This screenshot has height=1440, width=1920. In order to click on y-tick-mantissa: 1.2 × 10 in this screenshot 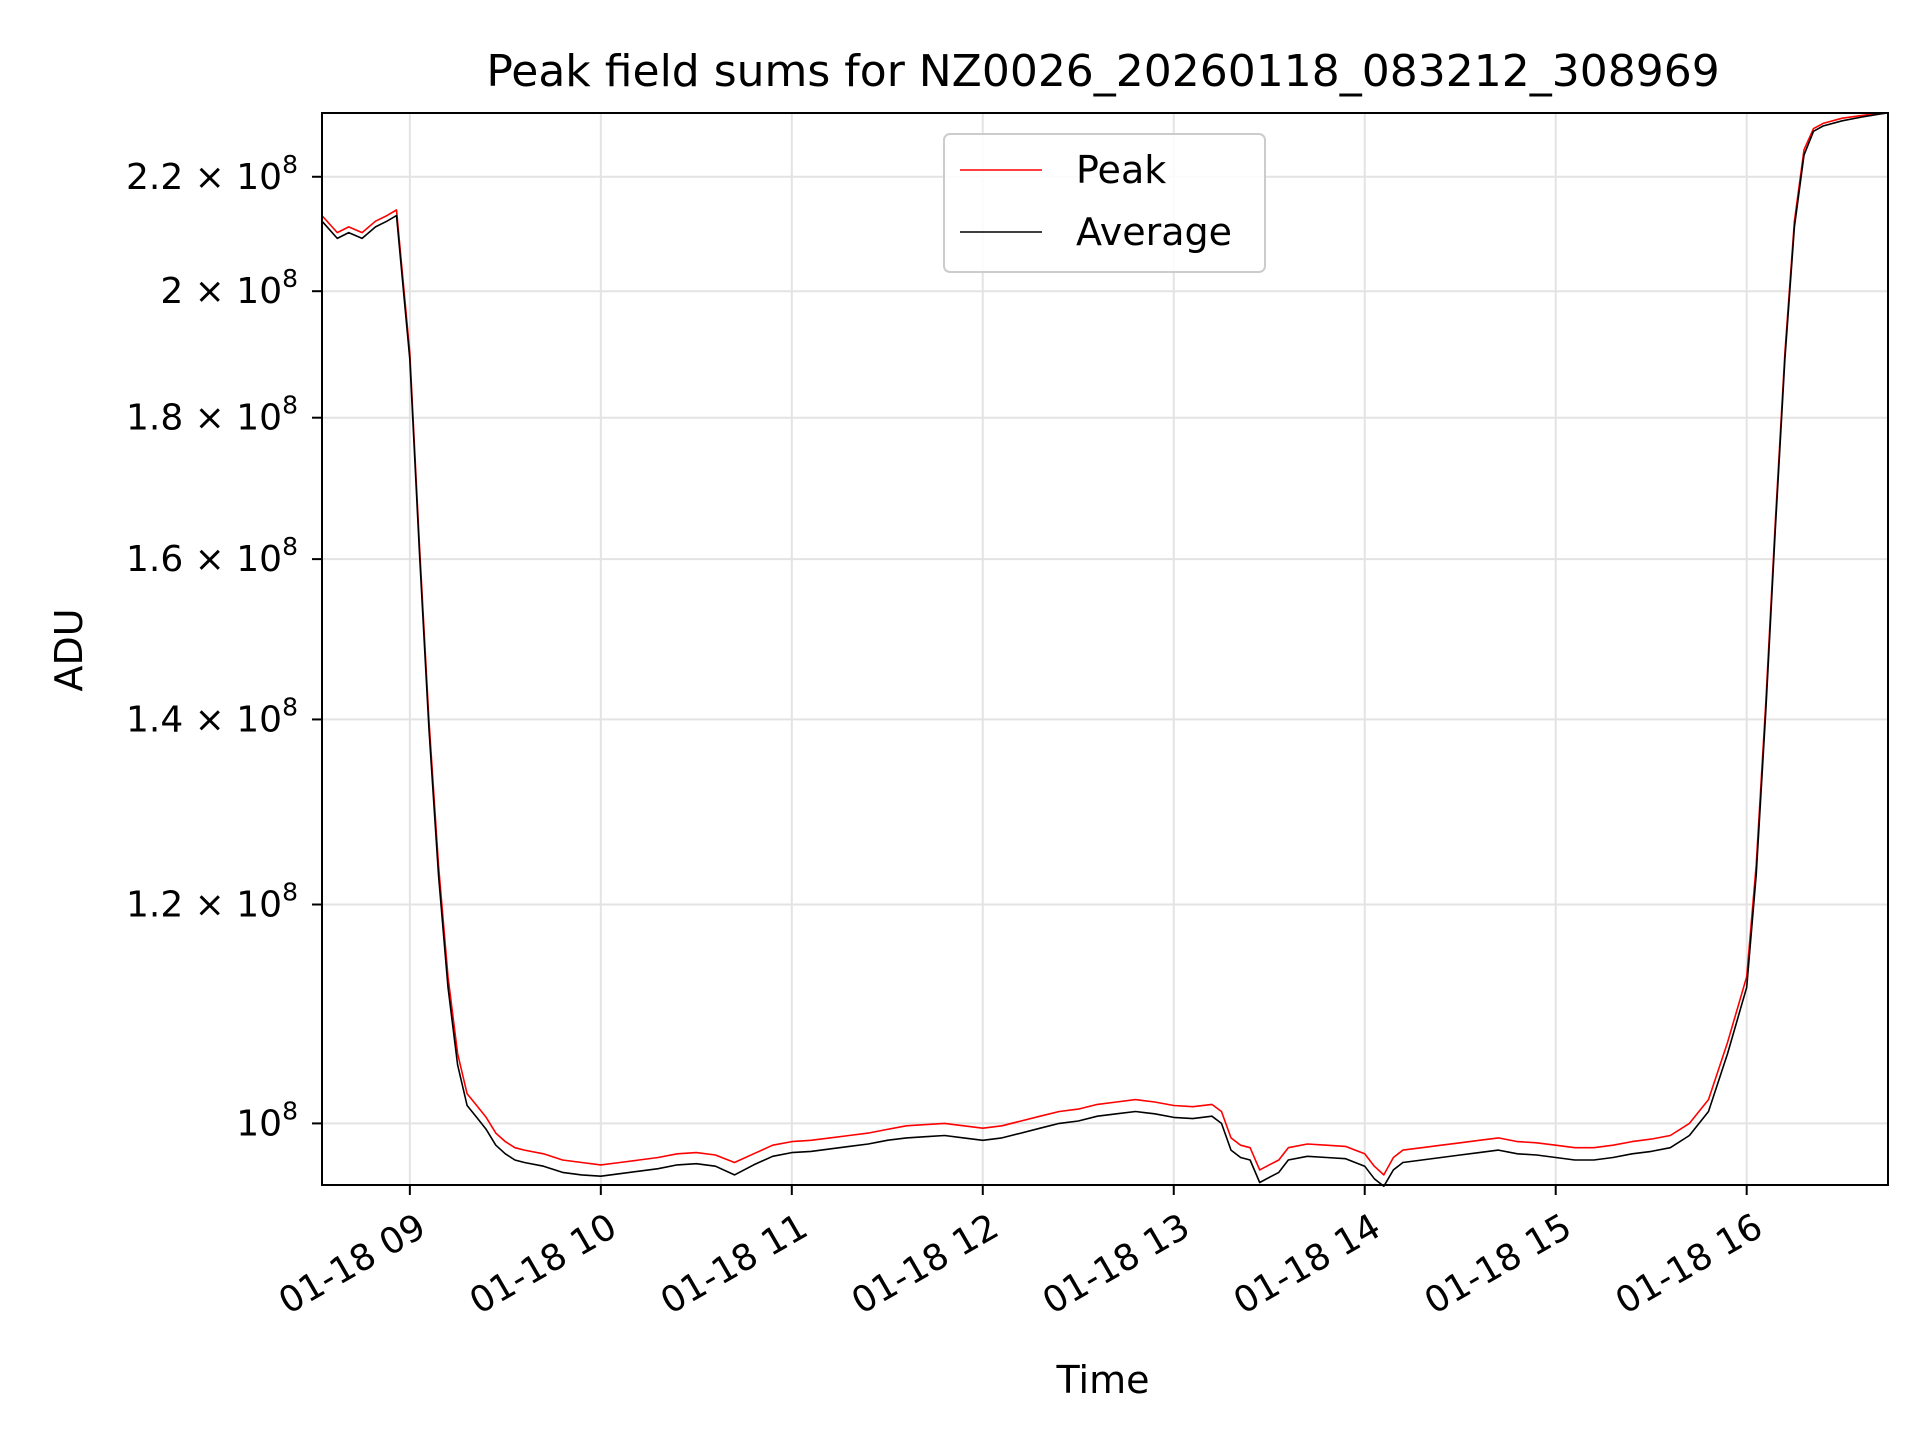, I will do `click(204, 905)`.